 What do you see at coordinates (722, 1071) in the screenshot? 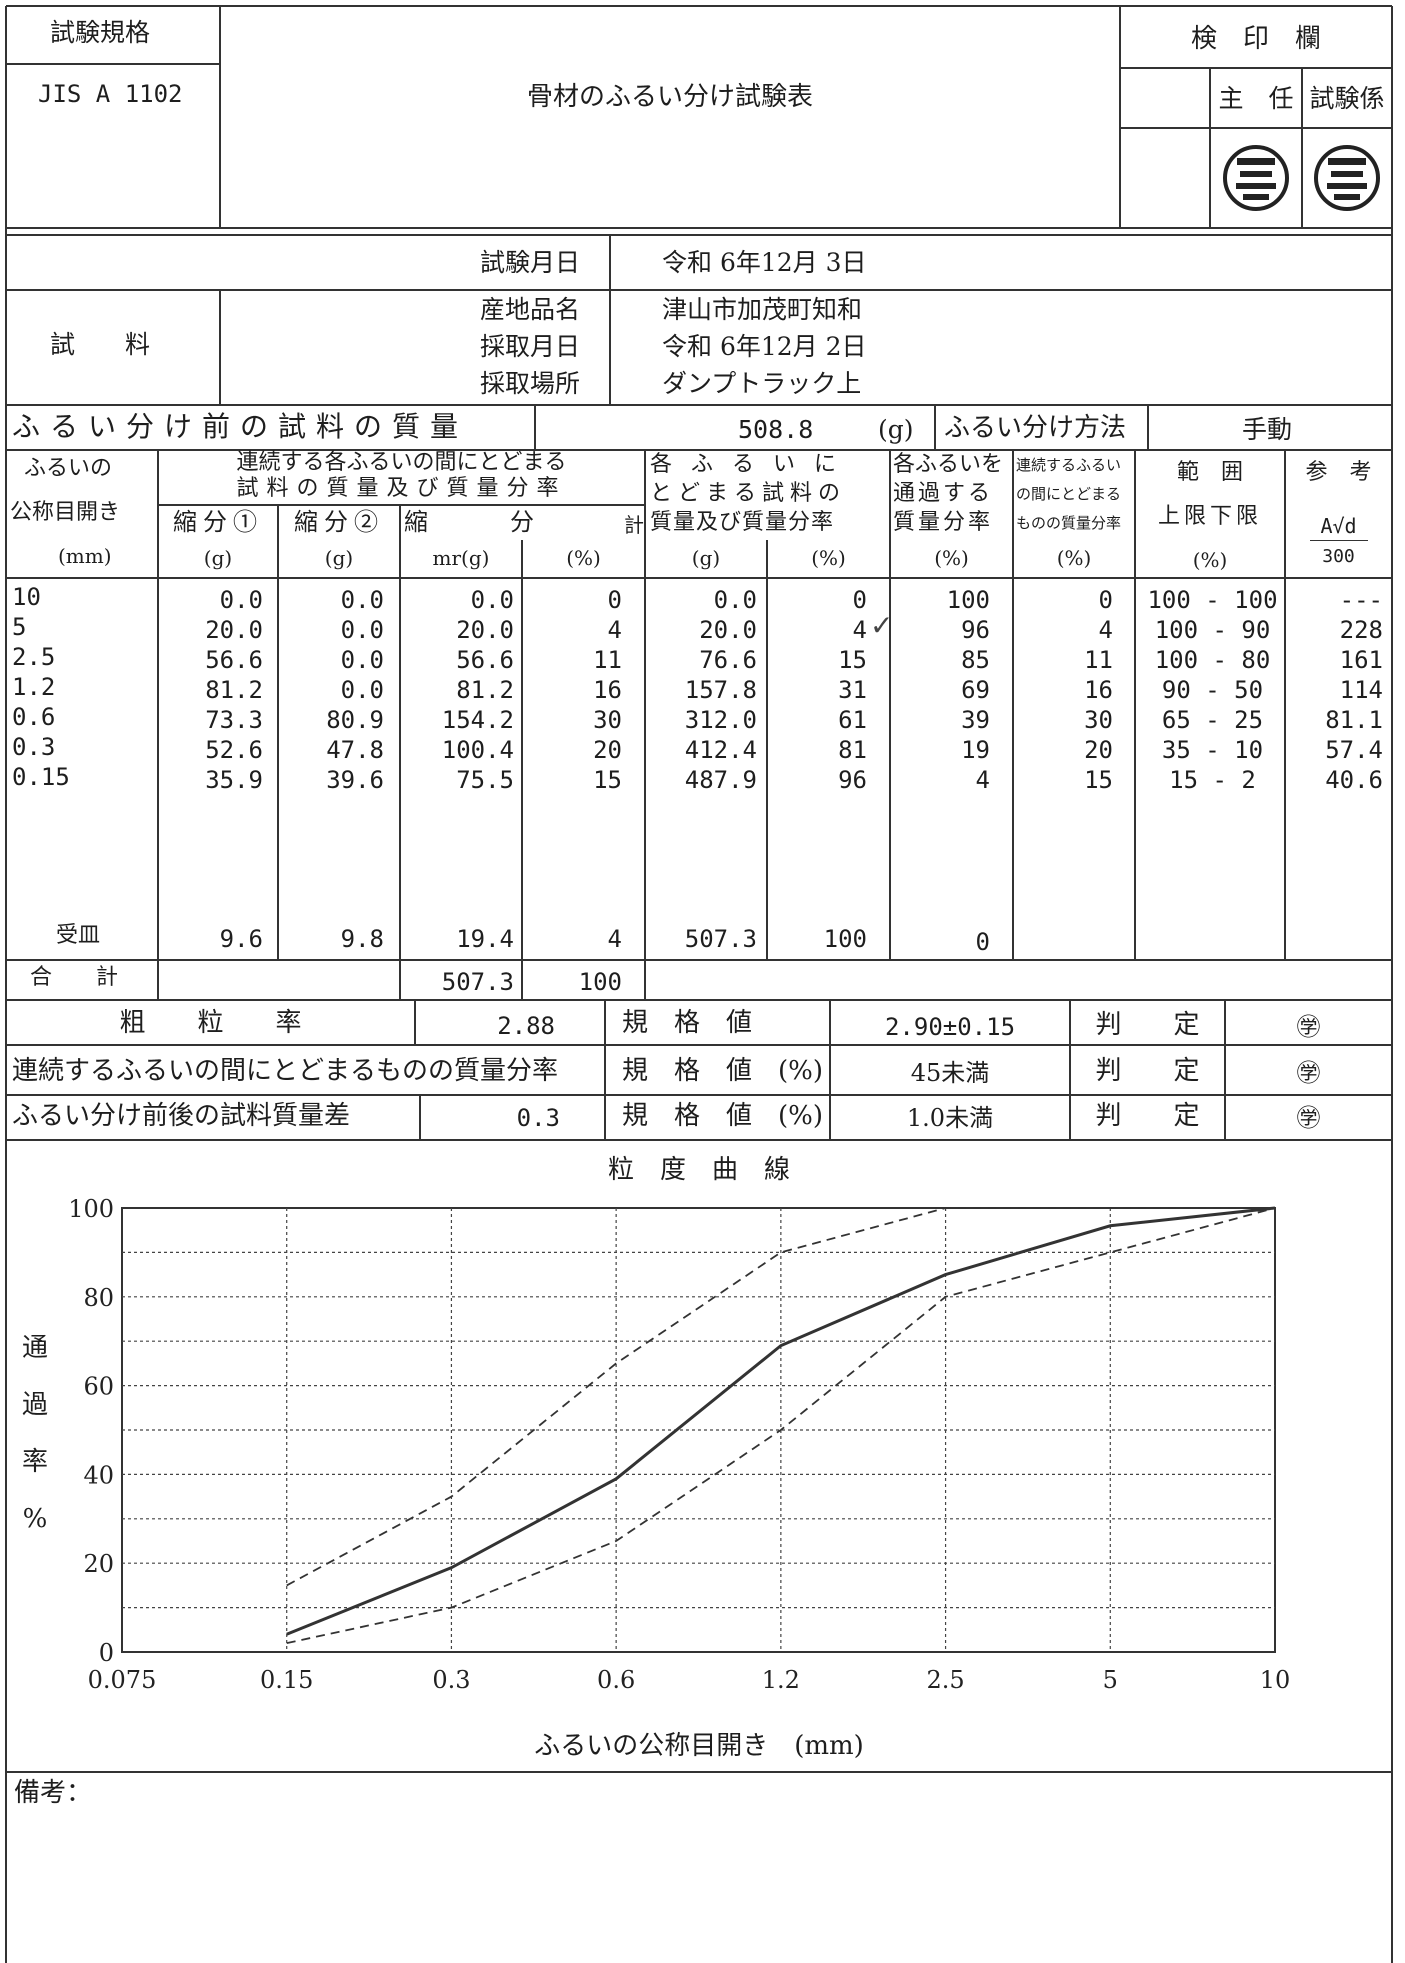
I see `result-2-spec-label: 規 格 値 (%)` at bounding box center [722, 1071].